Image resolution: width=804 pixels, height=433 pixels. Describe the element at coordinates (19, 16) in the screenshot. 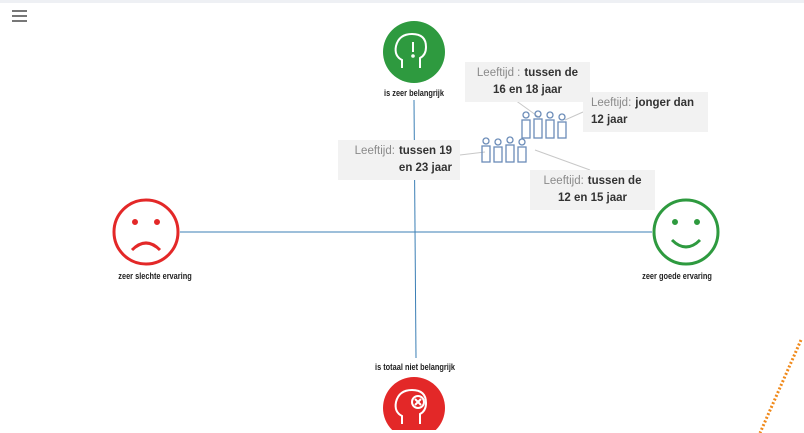

I see `menu-icon` at that location.